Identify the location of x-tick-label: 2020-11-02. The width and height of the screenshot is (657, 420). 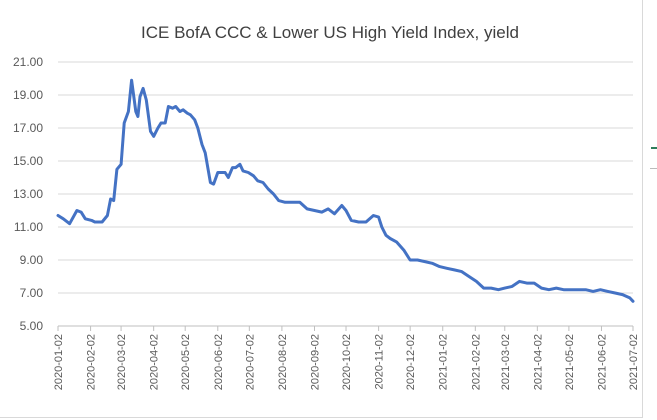
(380, 361).